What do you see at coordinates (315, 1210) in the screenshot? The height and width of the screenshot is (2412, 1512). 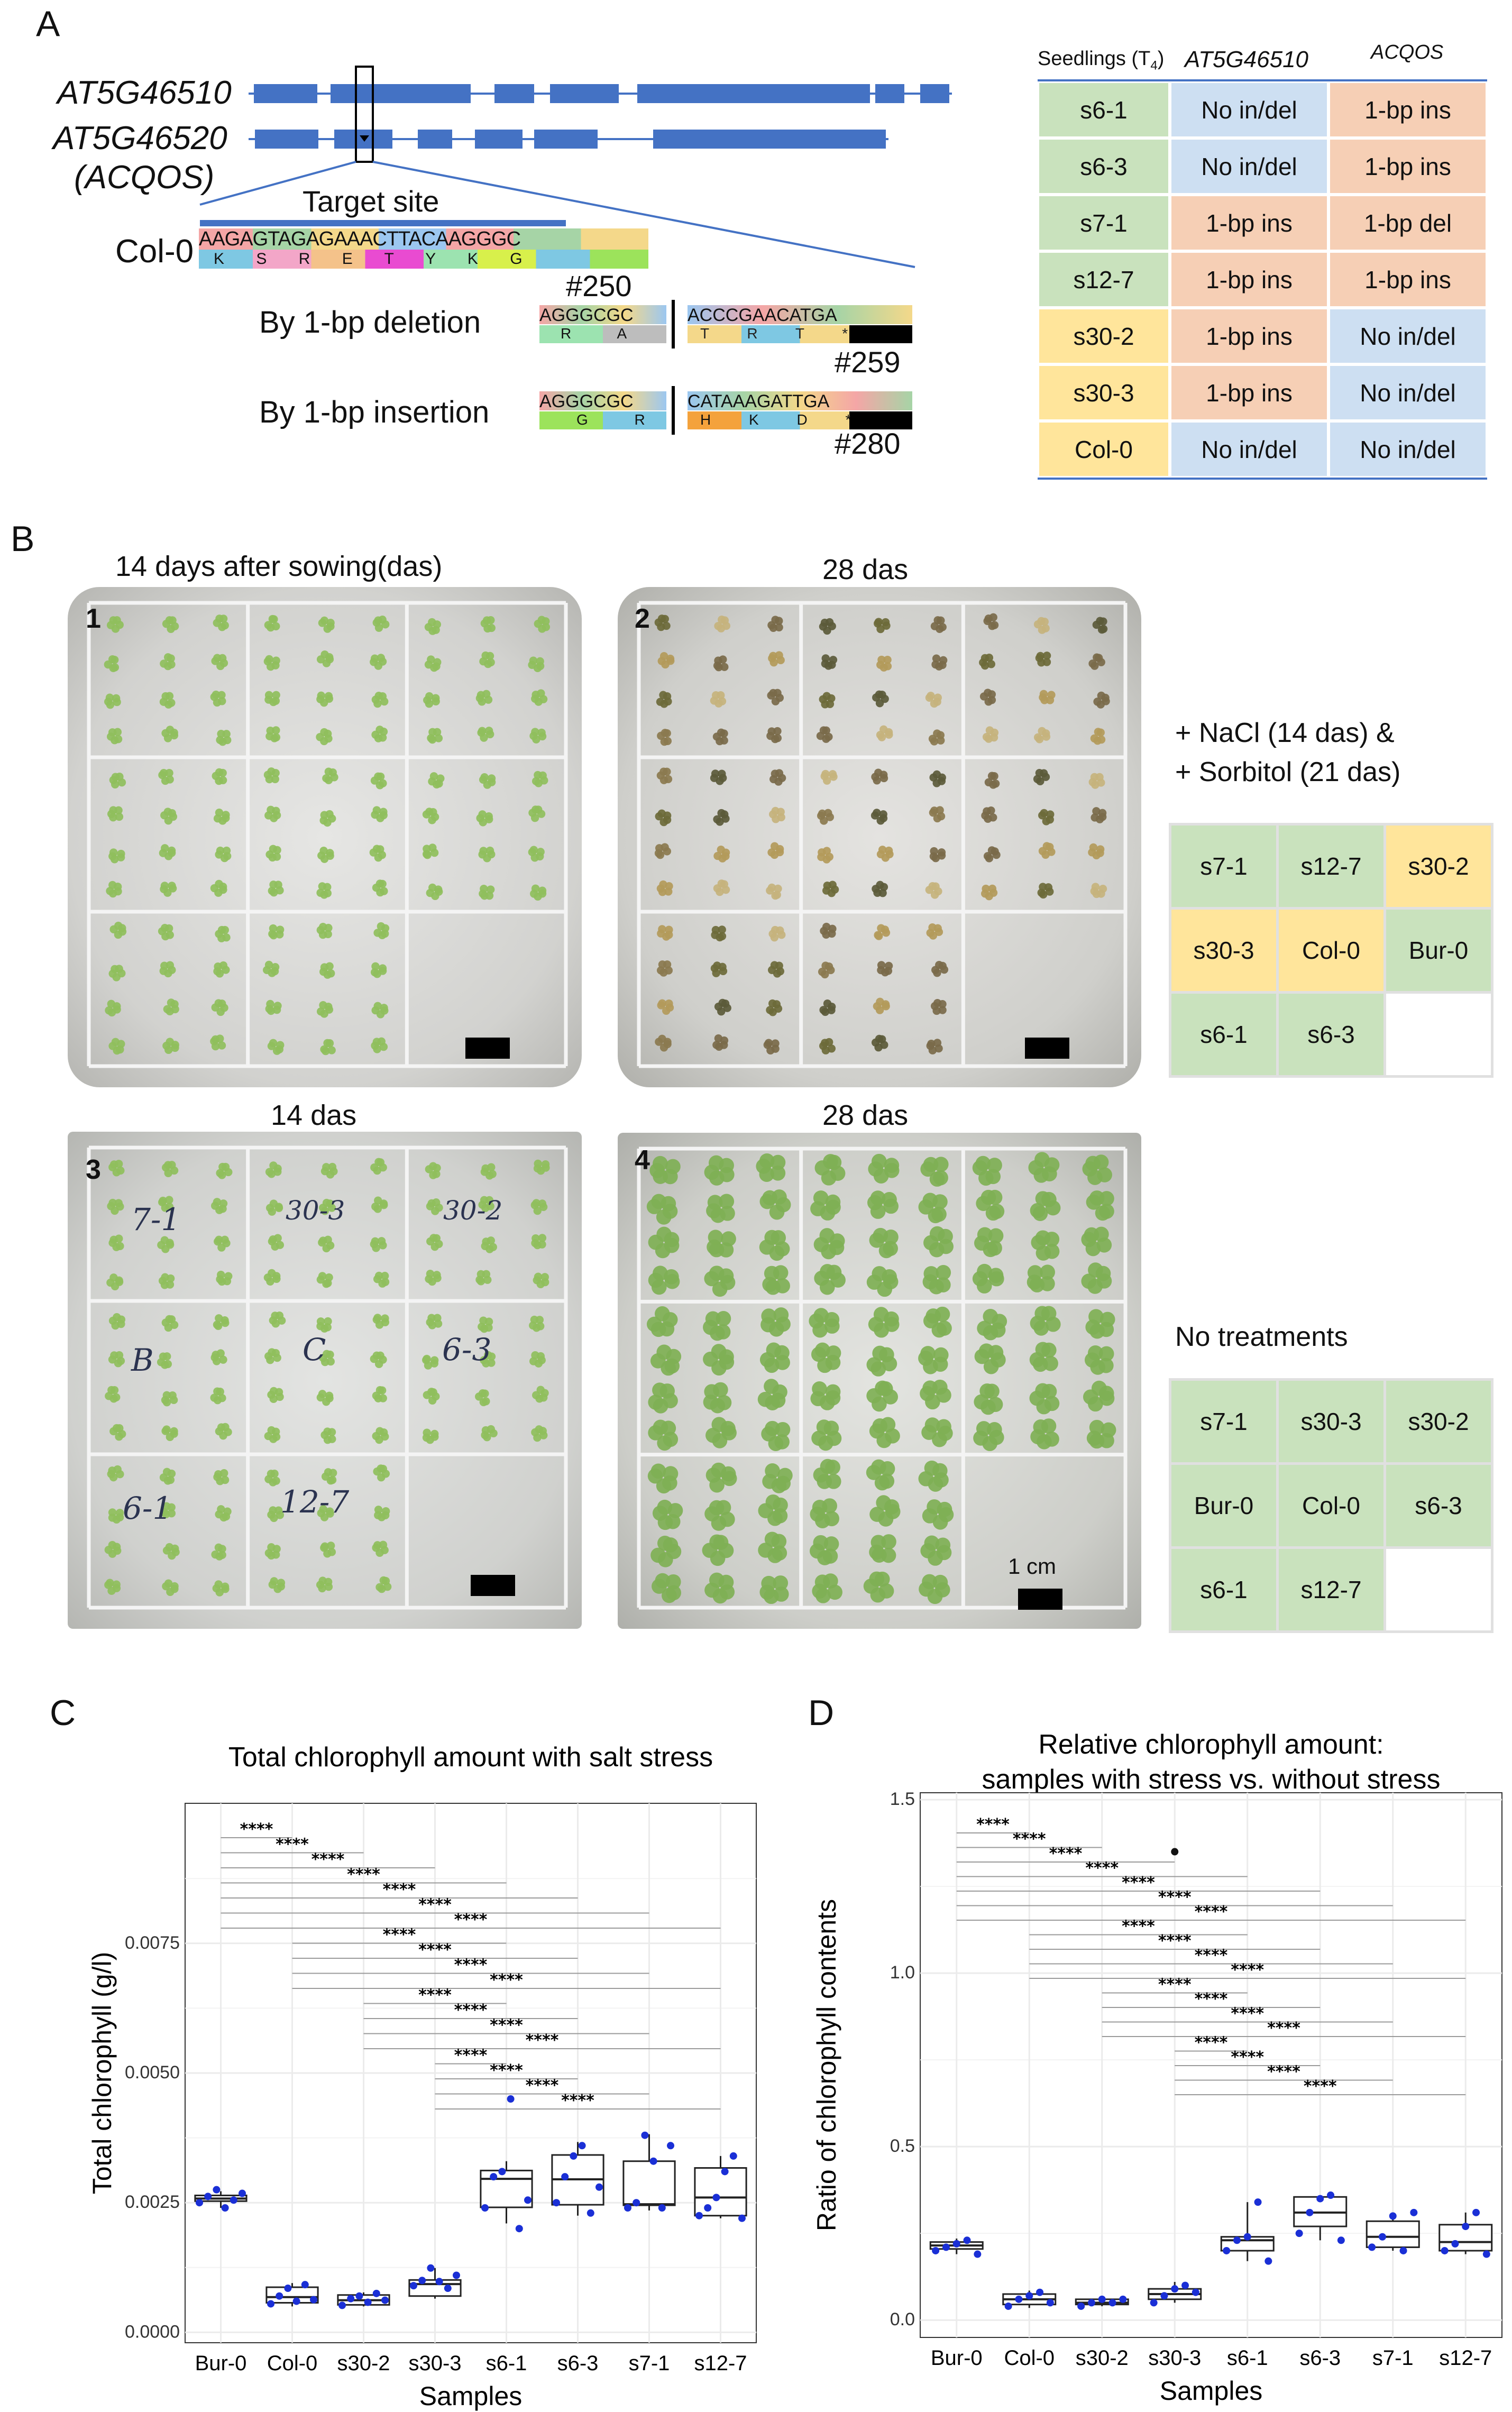 I see `handwritten-30-3: 30-3` at bounding box center [315, 1210].